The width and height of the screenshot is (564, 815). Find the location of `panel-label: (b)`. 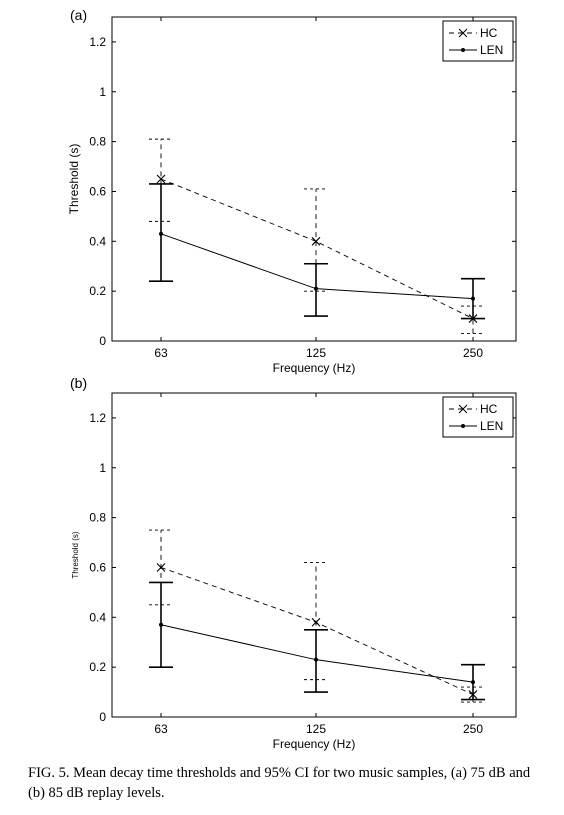

panel-label: (b) is located at coordinates (78, 383).